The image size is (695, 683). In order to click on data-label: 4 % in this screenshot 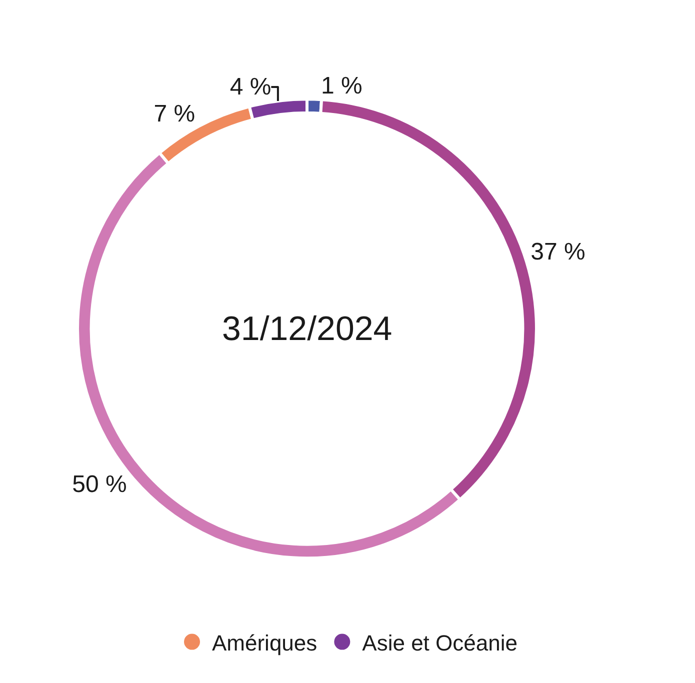, I will do `click(251, 86)`.